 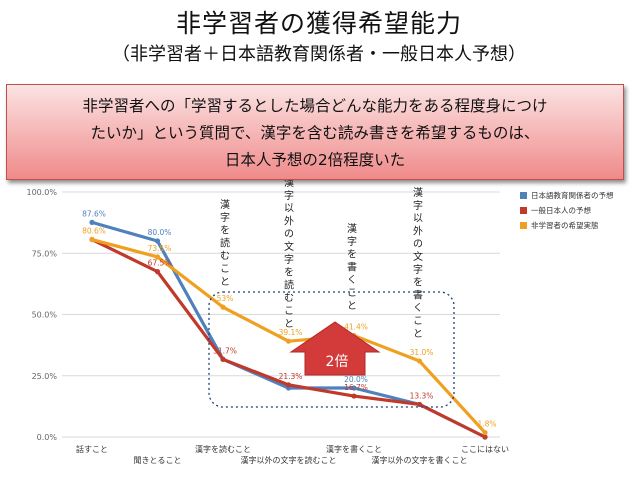 What do you see at coordinates (41, 192) in the screenshot?
I see `y-tick-label: 100.0%` at bounding box center [41, 192].